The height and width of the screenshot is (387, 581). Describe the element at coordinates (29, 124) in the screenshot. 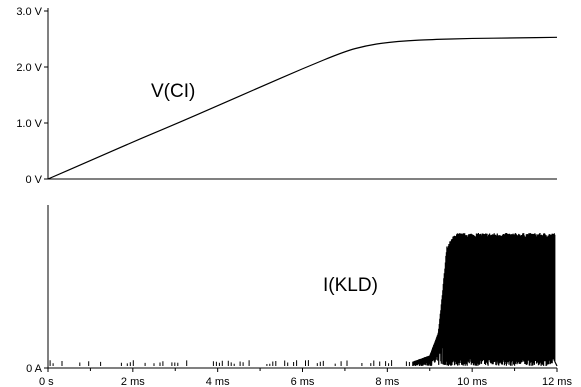

I see `top-y-tick-label: 1.0 V` at that location.